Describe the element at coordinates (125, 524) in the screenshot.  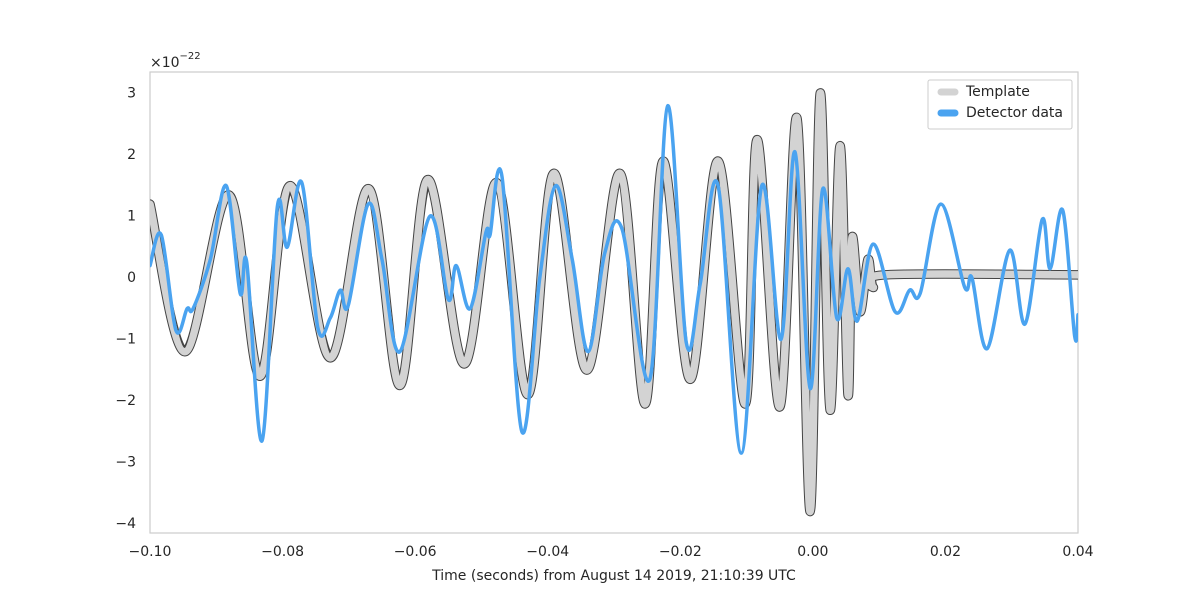
I see `y-tick-label: −4` at that location.